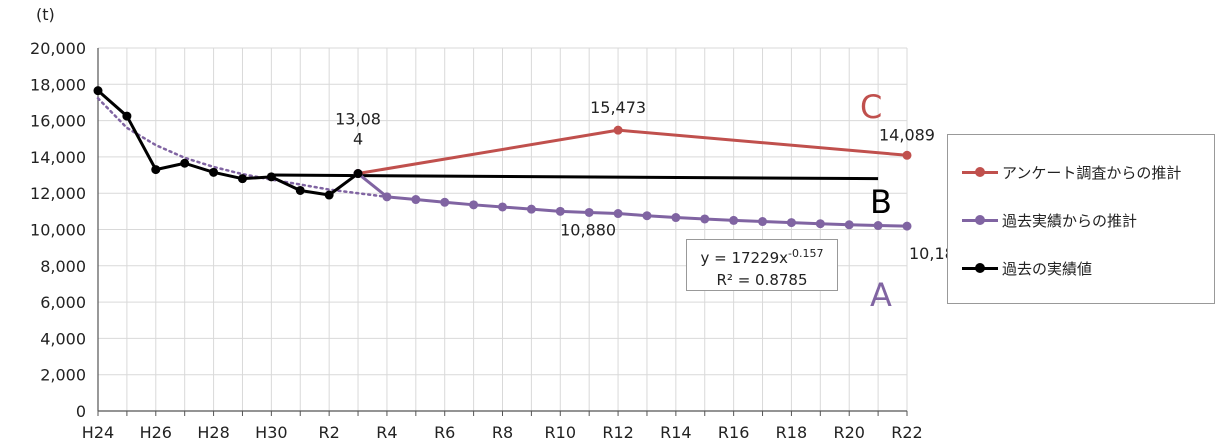 This screenshot has width=1224, height=446. What do you see at coordinates (762, 257) in the screenshot?
I see `equation-line-1: y = 17229x-0.157` at bounding box center [762, 257].